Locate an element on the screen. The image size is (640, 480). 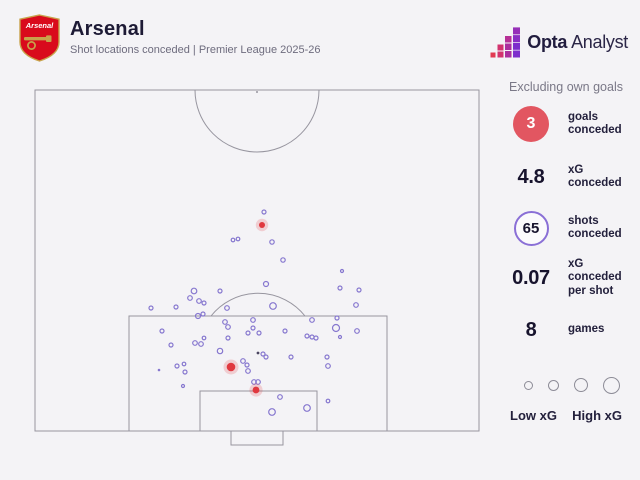
penalty-box is located at coordinates (258, 373).